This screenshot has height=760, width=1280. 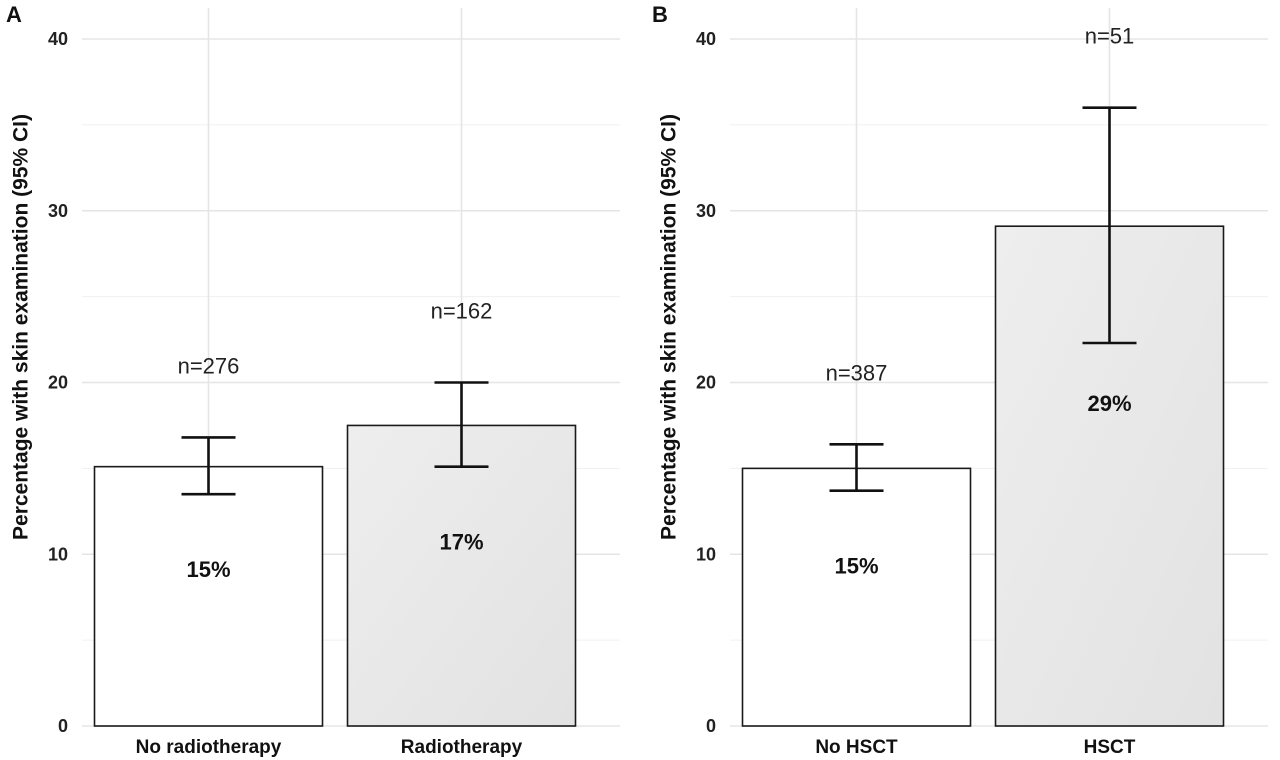 What do you see at coordinates (1109, 403) in the screenshot?
I see `panel-b-value-label-1: 29%` at bounding box center [1109, 403].